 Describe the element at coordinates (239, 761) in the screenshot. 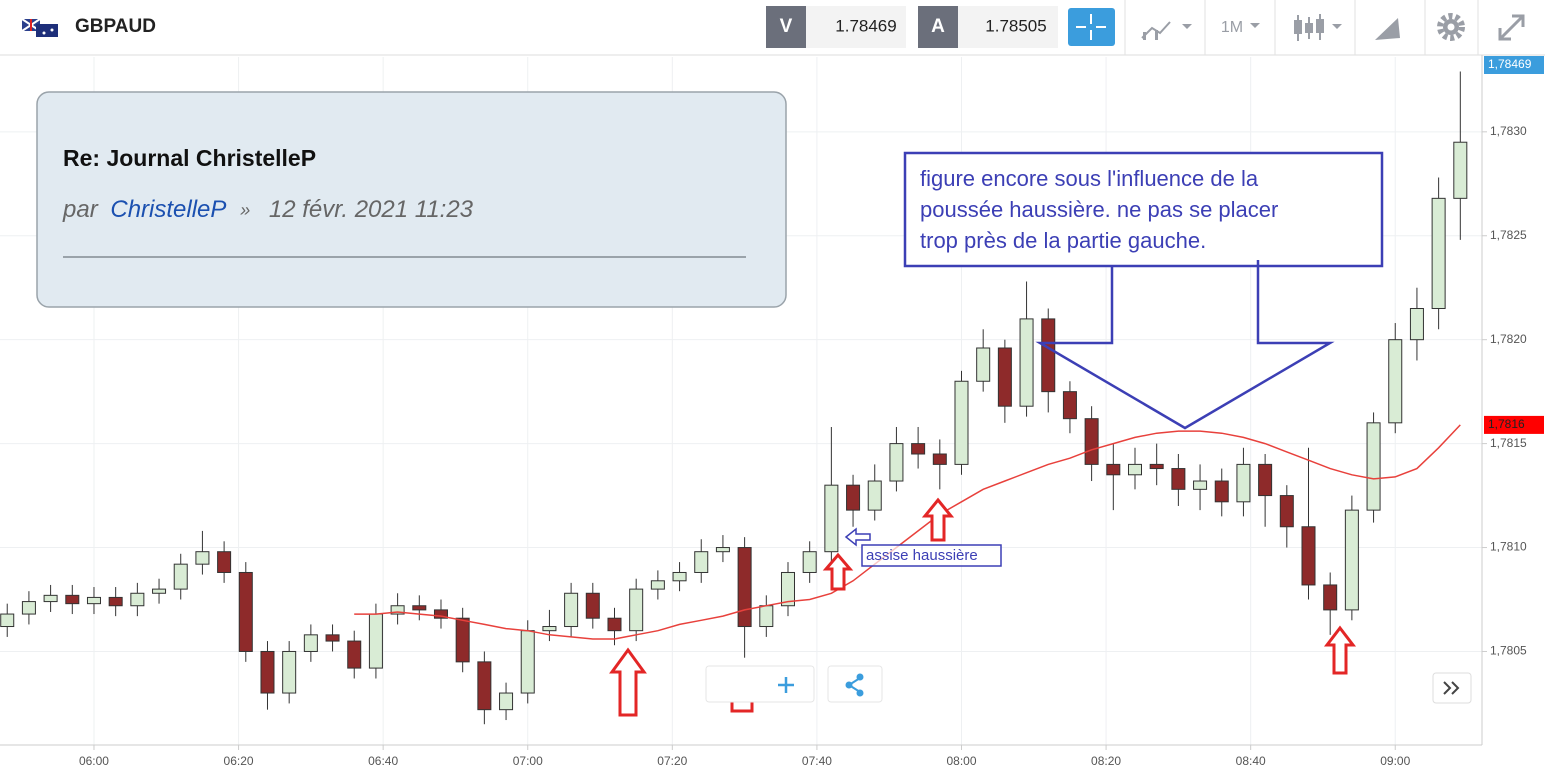

I see `x-tick-label: 06:20` at that location.